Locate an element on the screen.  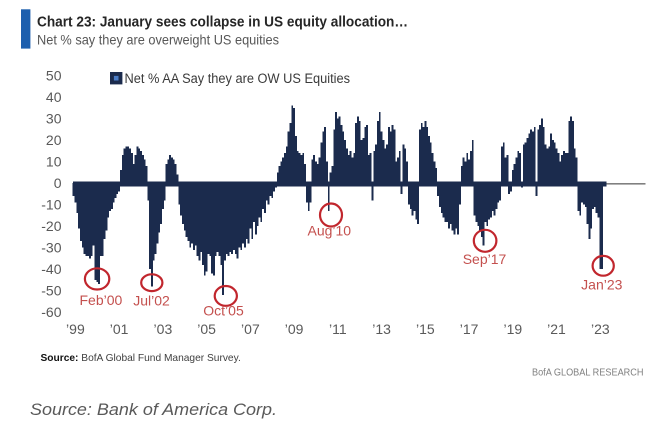
svg-text: ’13 is located at coordinates (381, 329).